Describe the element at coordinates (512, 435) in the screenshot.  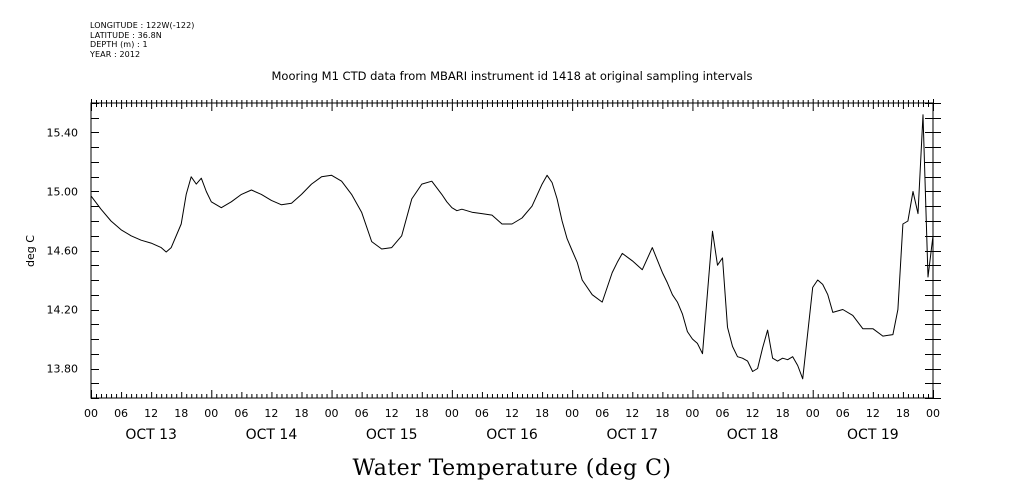
I see `x-day-label: OCT 16` at that location.